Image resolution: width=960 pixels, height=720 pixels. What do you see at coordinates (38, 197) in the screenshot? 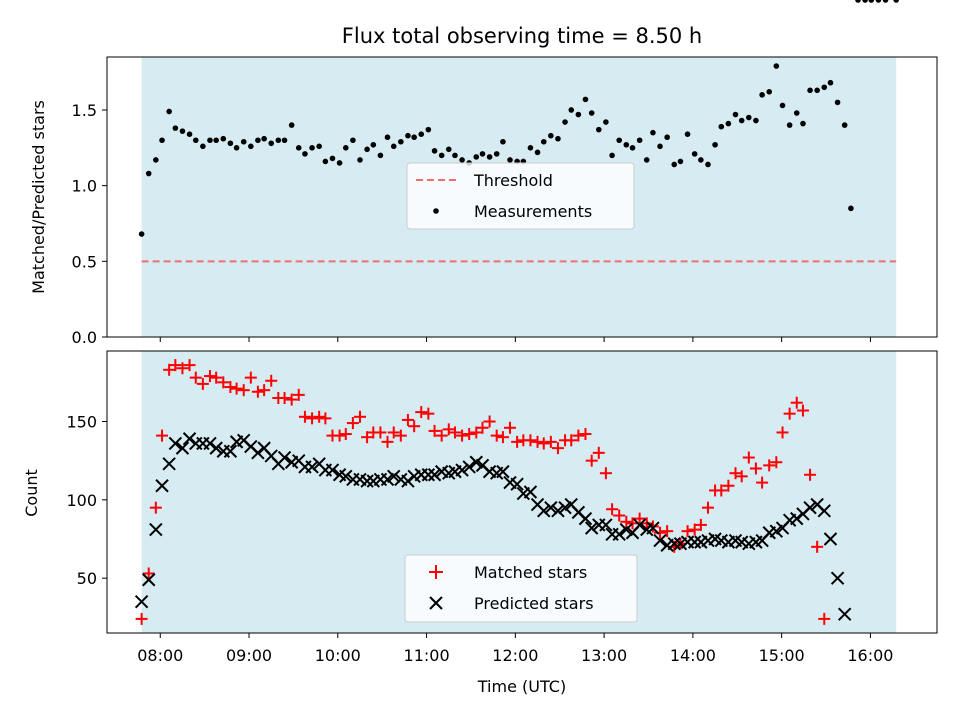
I see `top-y-axis-label: Matched/Predicted stars` at bounding box center [38, 197].